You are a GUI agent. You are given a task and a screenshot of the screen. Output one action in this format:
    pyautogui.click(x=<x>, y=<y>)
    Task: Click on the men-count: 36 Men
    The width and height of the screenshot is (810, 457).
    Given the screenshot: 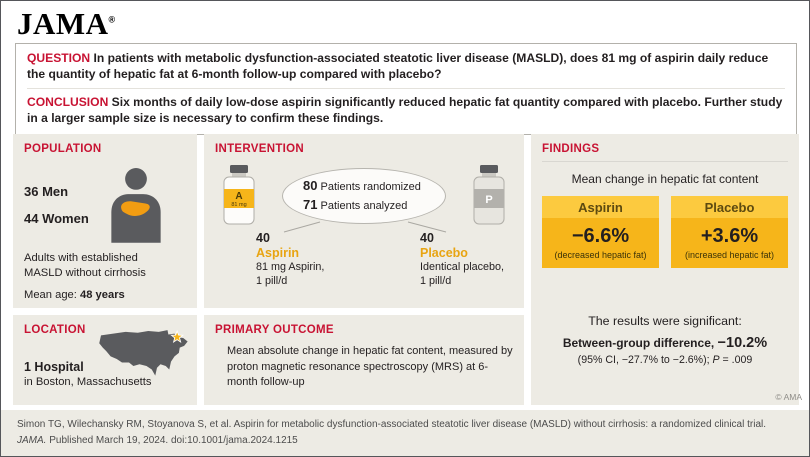 What is the action you would take?
    pyautogui.click(x=46, y=191)
    